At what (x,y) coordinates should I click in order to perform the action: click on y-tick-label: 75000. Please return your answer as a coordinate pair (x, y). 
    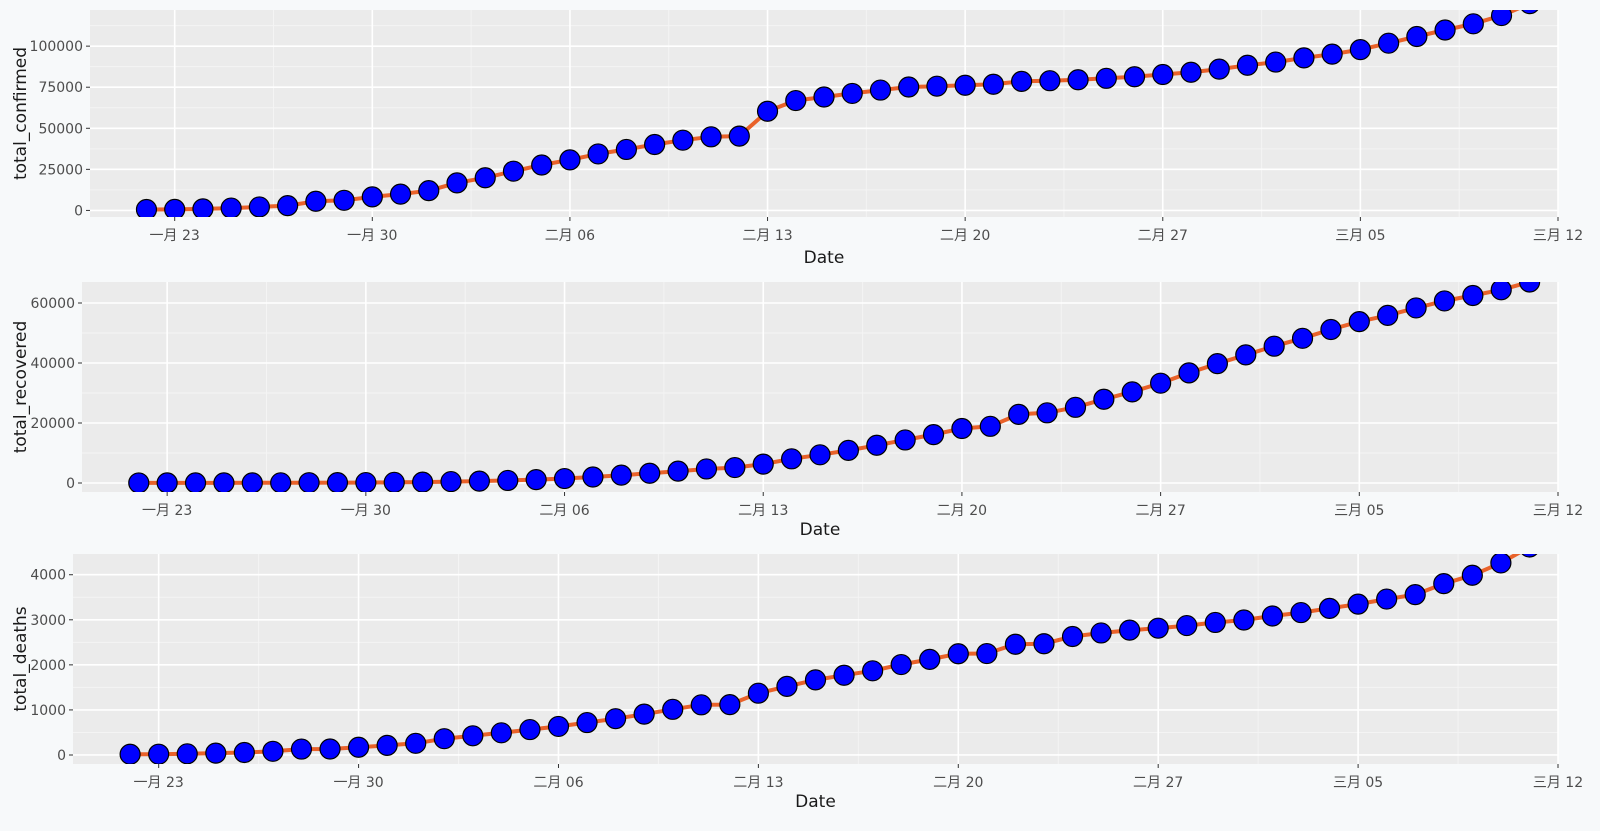
    Looking at the image, I should click on (60, 88).